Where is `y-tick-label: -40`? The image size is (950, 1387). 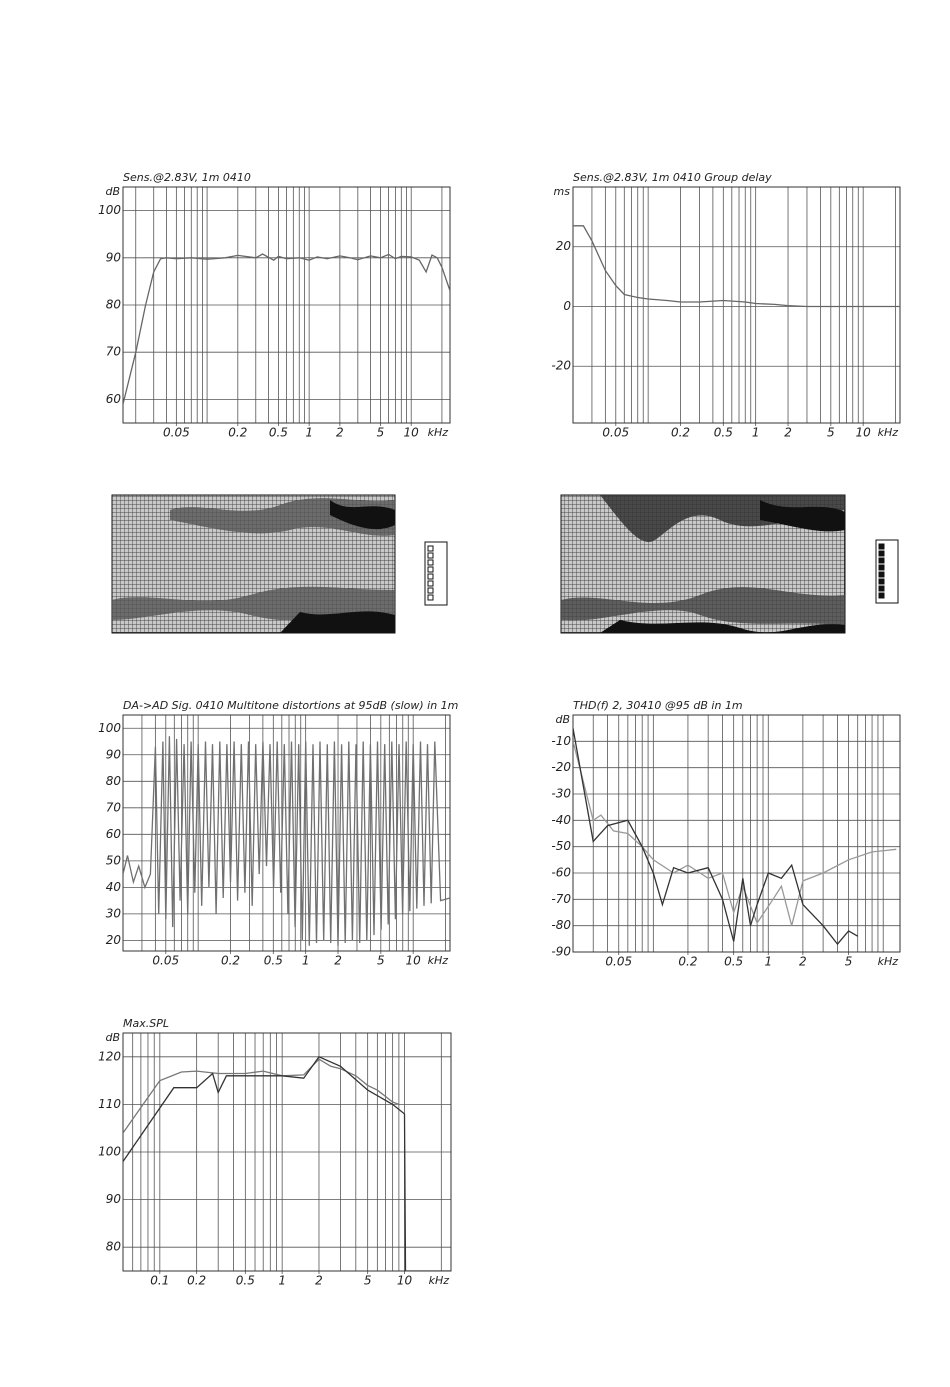
y-tick-label: -40 is located at coordinates (561, 820).